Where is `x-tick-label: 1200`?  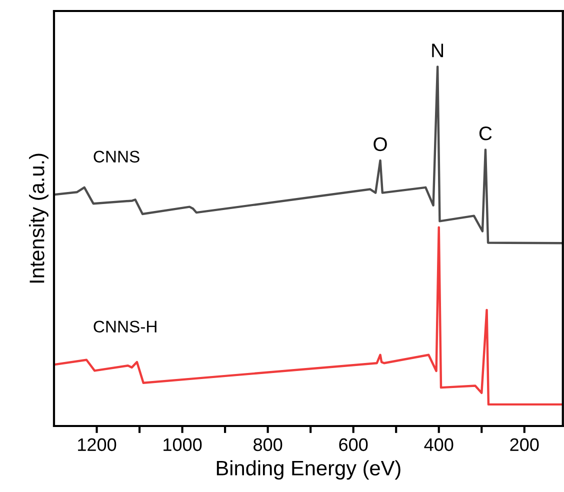 x-tick-label: 1200 is located at coordinates (97, 445).